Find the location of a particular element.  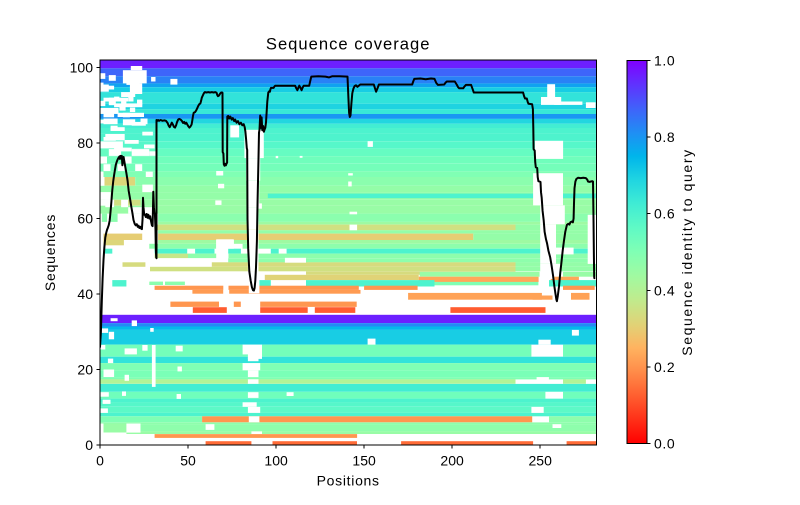

svg-text: 0.8 is located at coordinates (664, 137).